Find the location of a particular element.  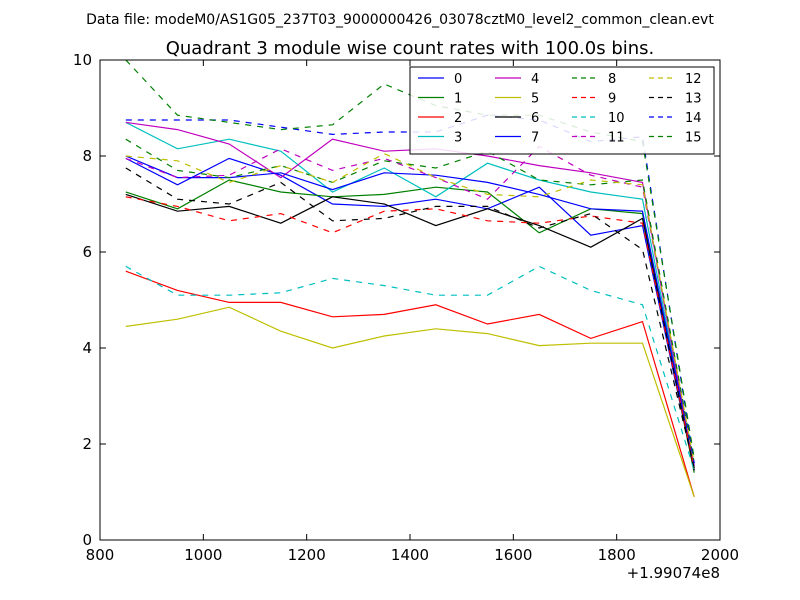

y-tick-label: 8 is located at coordinates (87, 156).